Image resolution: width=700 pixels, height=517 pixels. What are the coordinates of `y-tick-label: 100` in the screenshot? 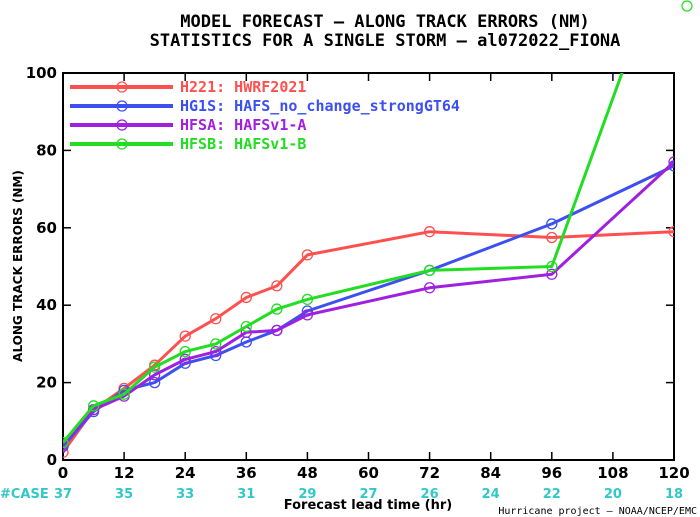 It's located at (41, 73).